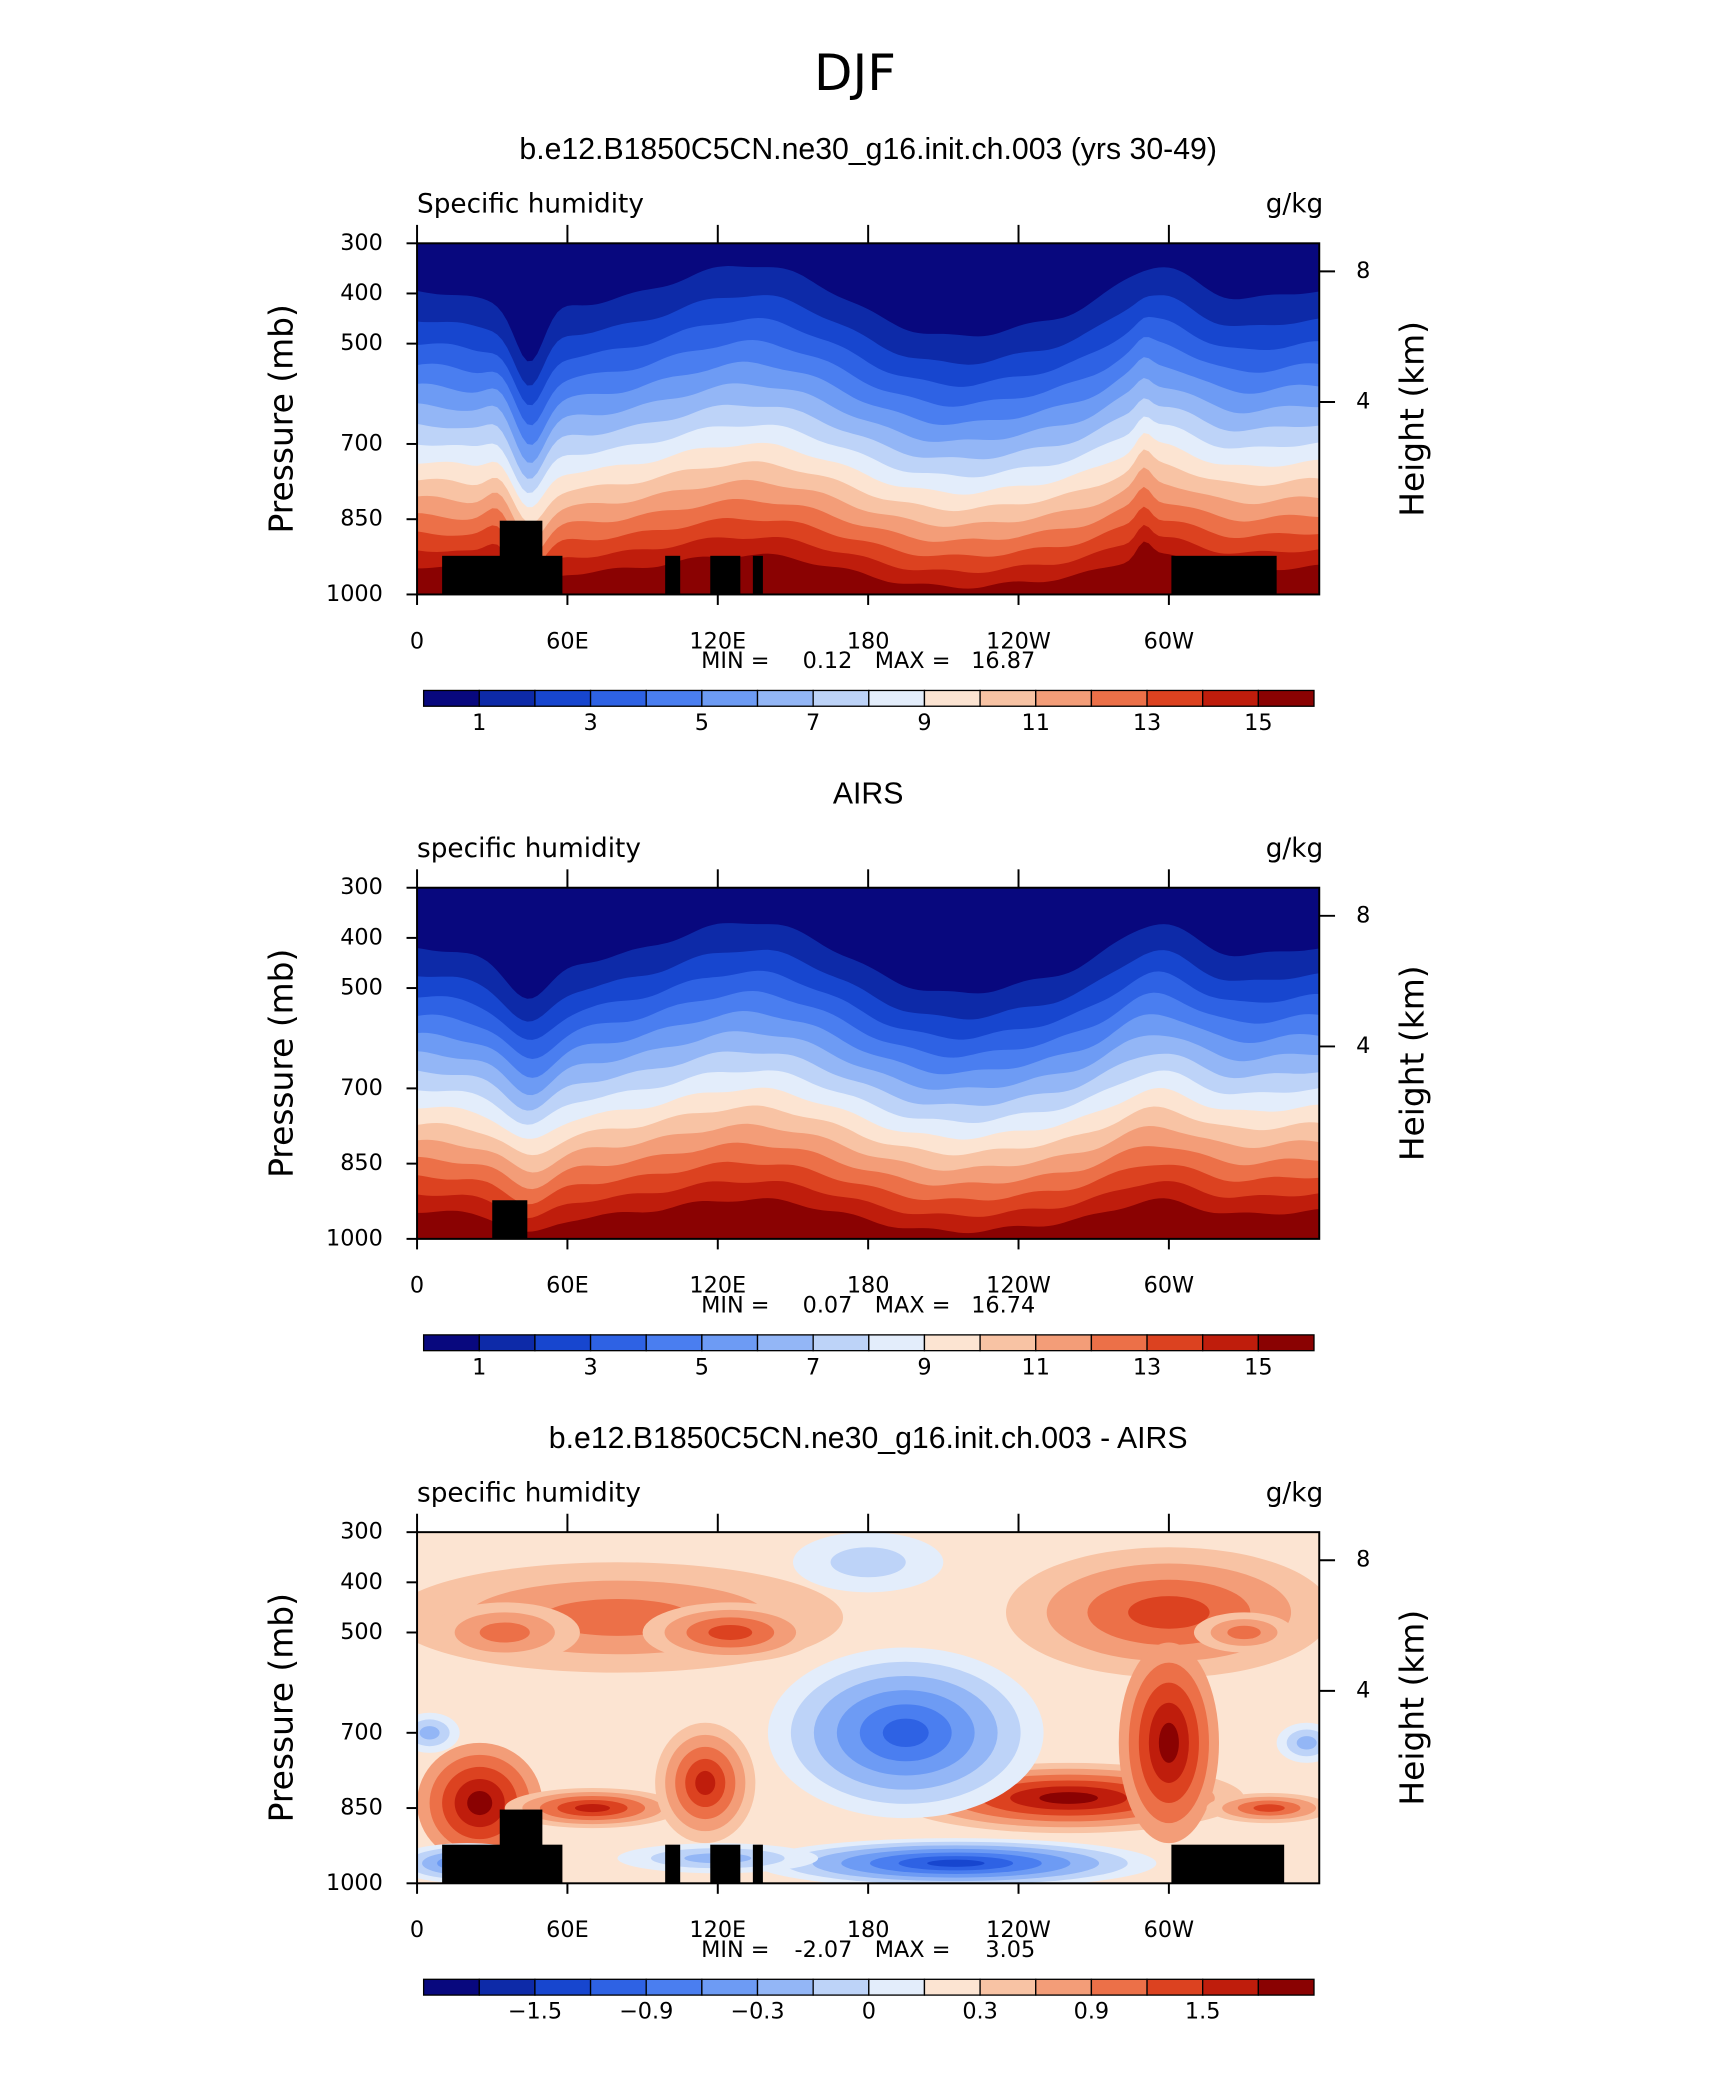 The height and width of the screenshot is (2074, 1710). What do you see at coordinates (868, 1930) in the screenshot?
I see `x-tick-label: 180` at bounding box center [868, 1930].